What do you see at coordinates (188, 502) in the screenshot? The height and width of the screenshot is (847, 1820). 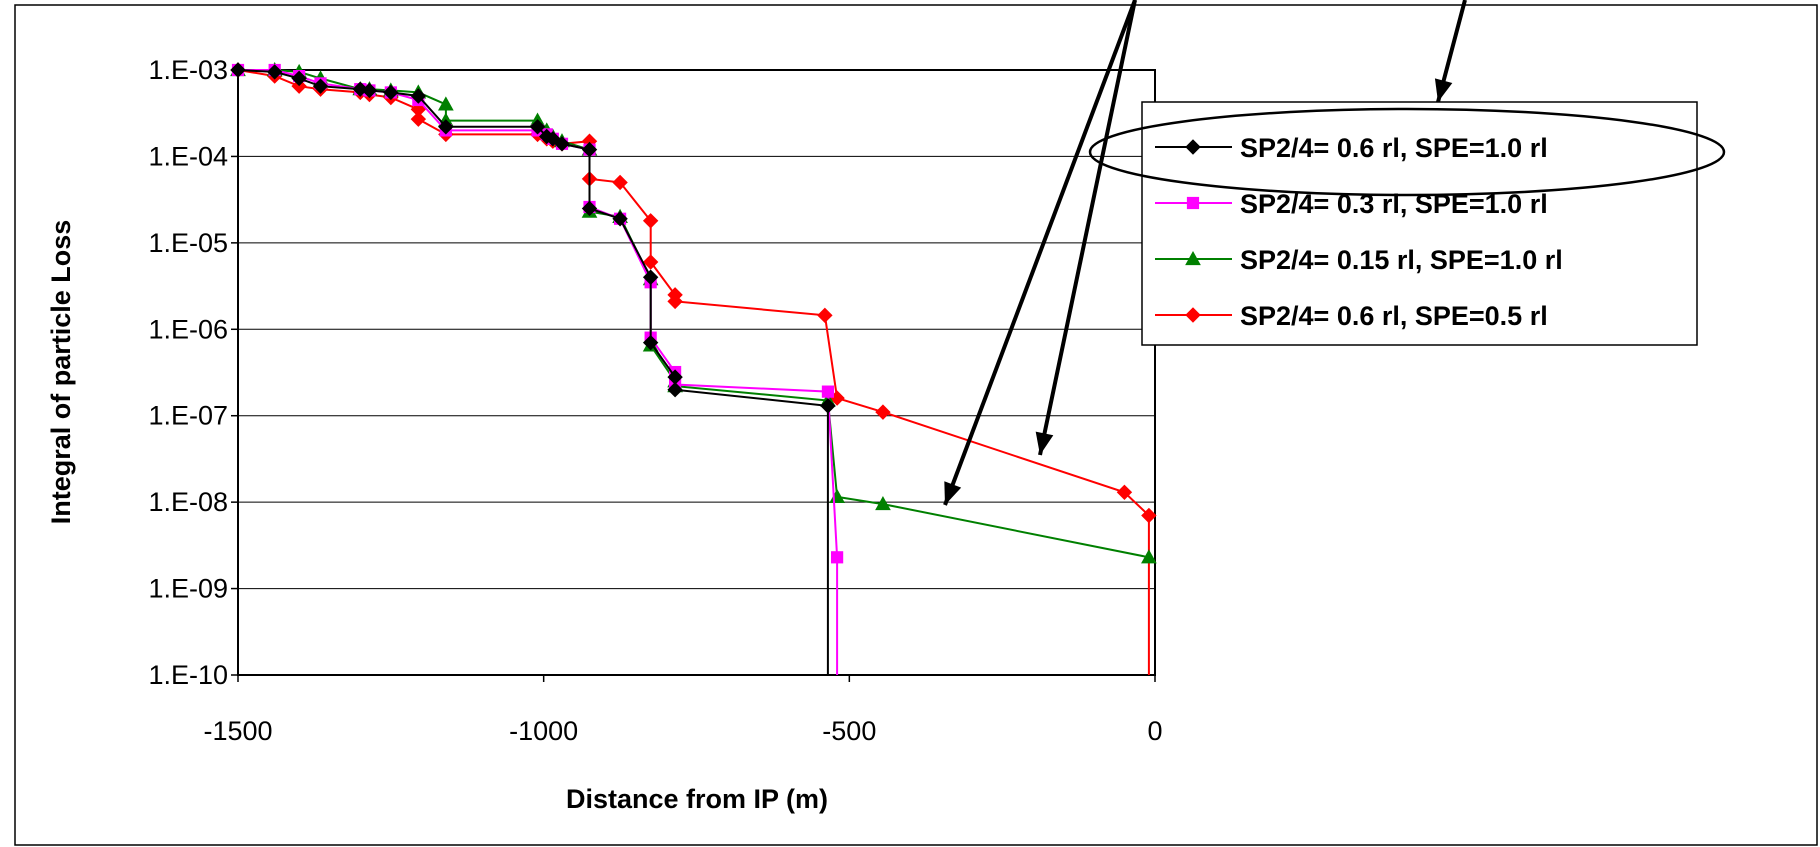 I see `y-tick-label: 1.E-08` at bounding box center [188, 502].